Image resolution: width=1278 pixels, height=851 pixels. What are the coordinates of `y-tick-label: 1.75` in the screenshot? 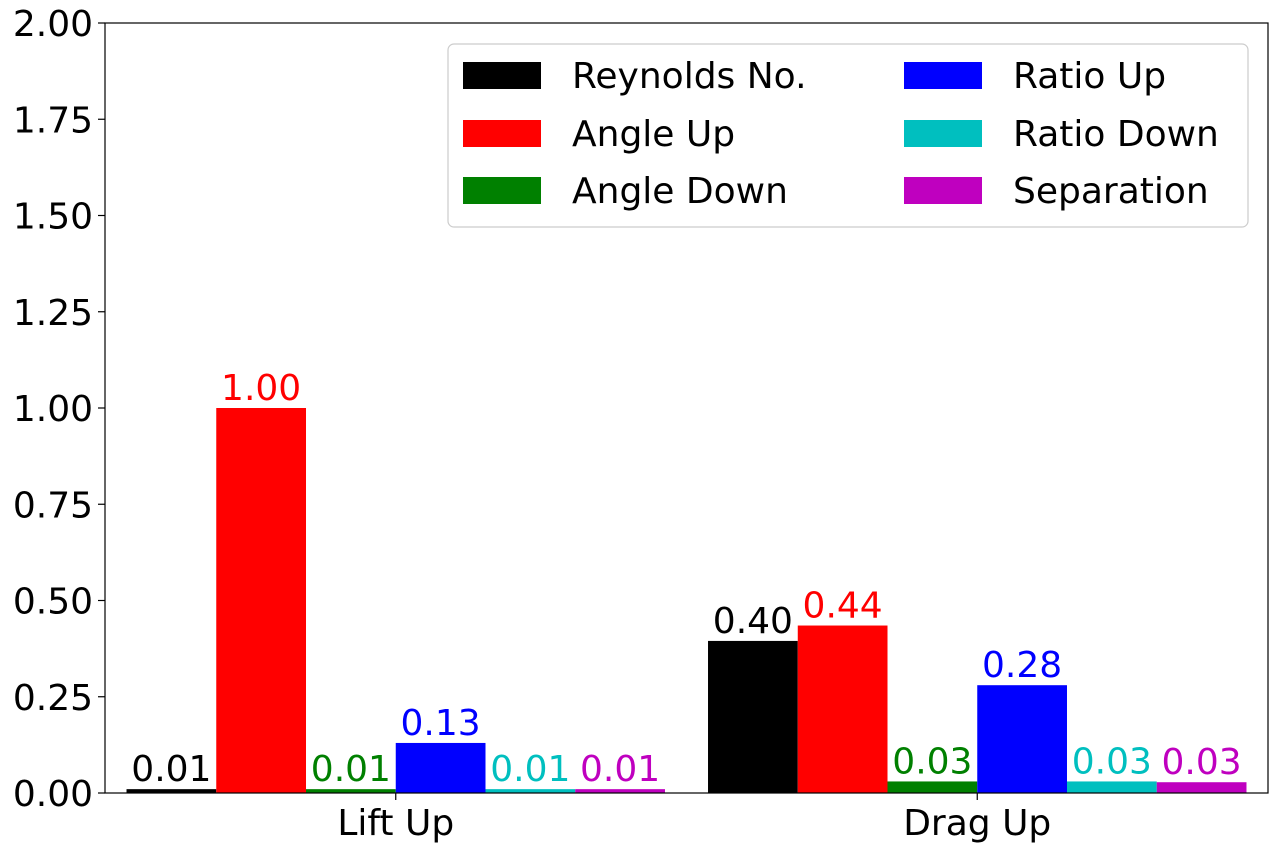 It's located at (53, 120).